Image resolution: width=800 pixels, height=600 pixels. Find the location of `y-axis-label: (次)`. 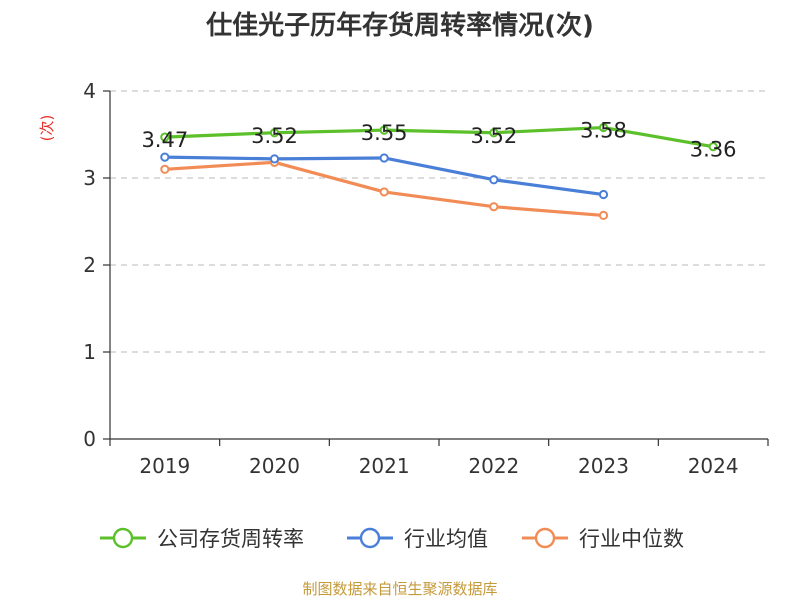

y-axis-label: (次) is located at coordinates (47, 128).